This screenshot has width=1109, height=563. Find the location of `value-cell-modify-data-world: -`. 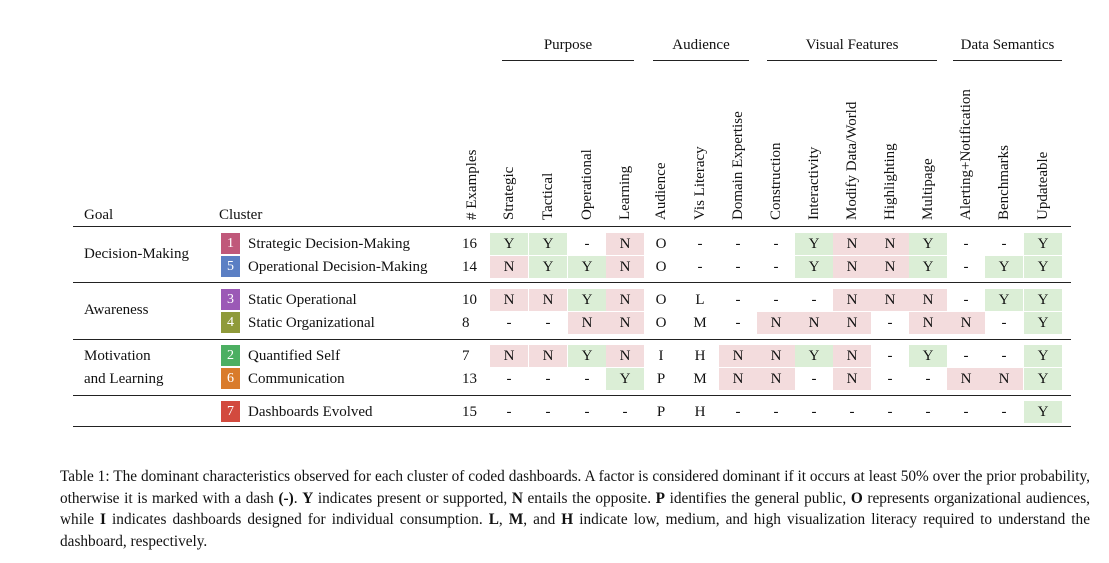

value-cell-modify-data-world: - is located at coordinates (852, 412).